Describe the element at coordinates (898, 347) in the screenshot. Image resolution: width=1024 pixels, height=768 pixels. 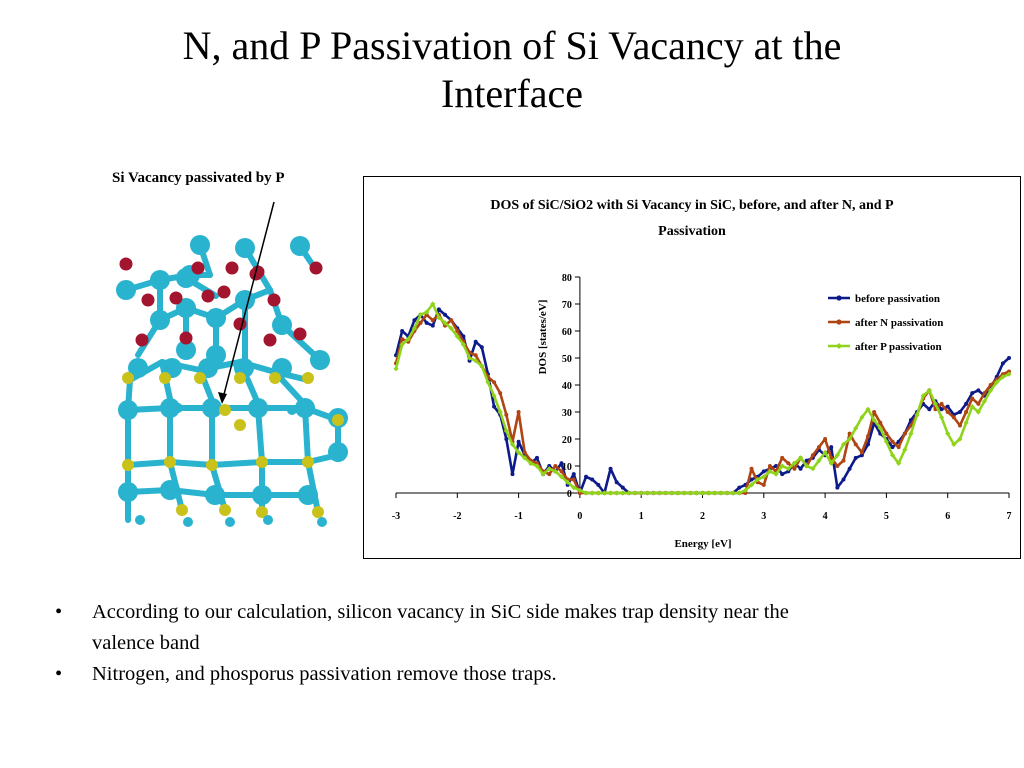
I see `legend-label: after P passivation` at that location.